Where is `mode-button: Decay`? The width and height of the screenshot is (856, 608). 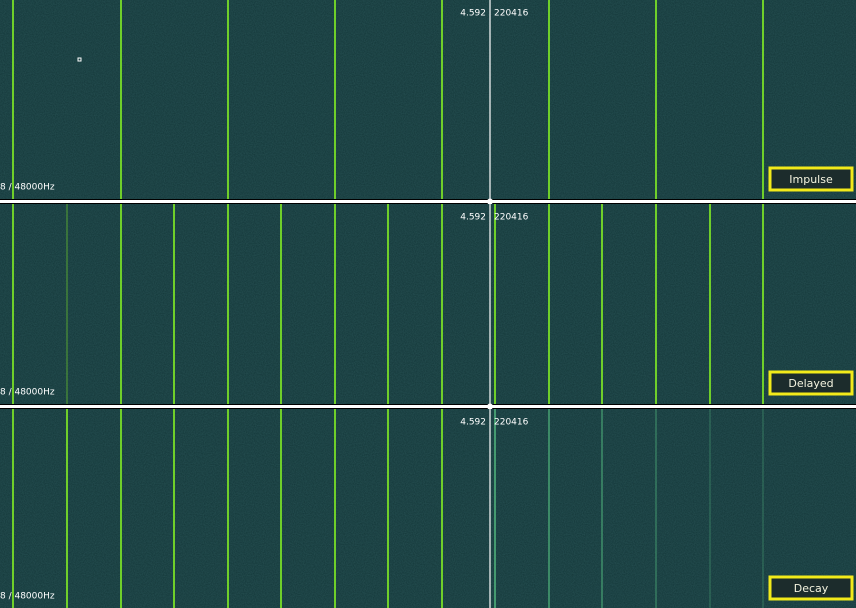 mode-button: Decay is located at coordinates (811, 588).